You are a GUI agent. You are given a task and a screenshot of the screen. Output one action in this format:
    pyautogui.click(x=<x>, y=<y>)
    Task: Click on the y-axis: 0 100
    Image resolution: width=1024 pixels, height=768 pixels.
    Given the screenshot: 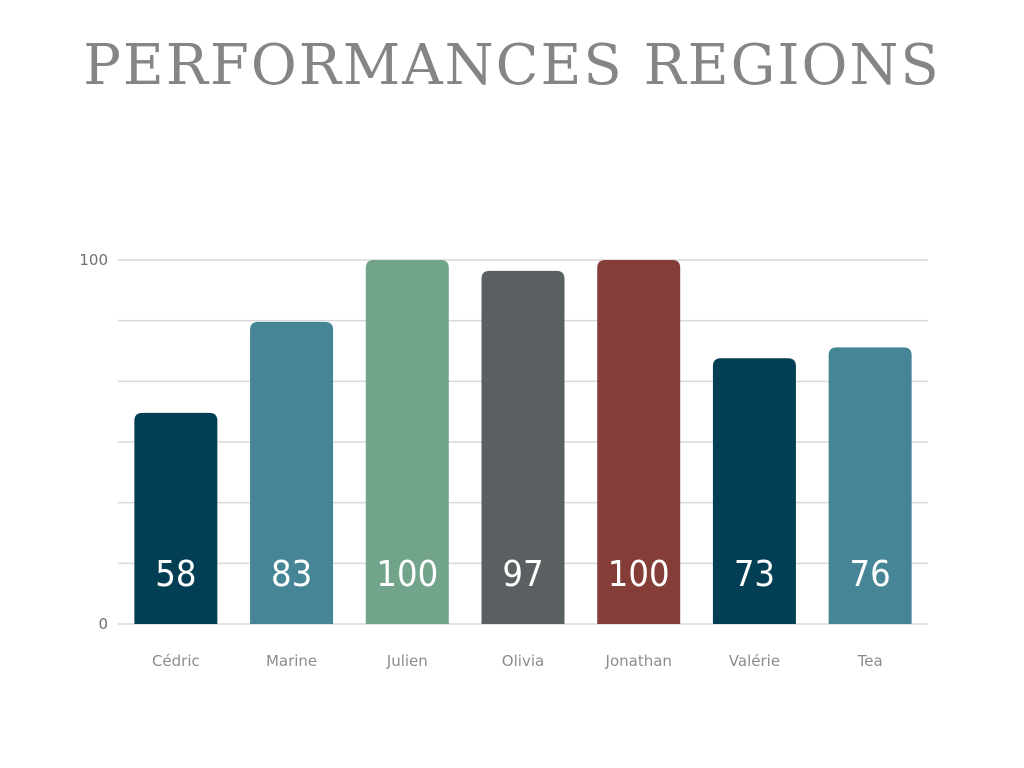 What is the action you would take?
    pyautogui.click(x=93, y=442)
    